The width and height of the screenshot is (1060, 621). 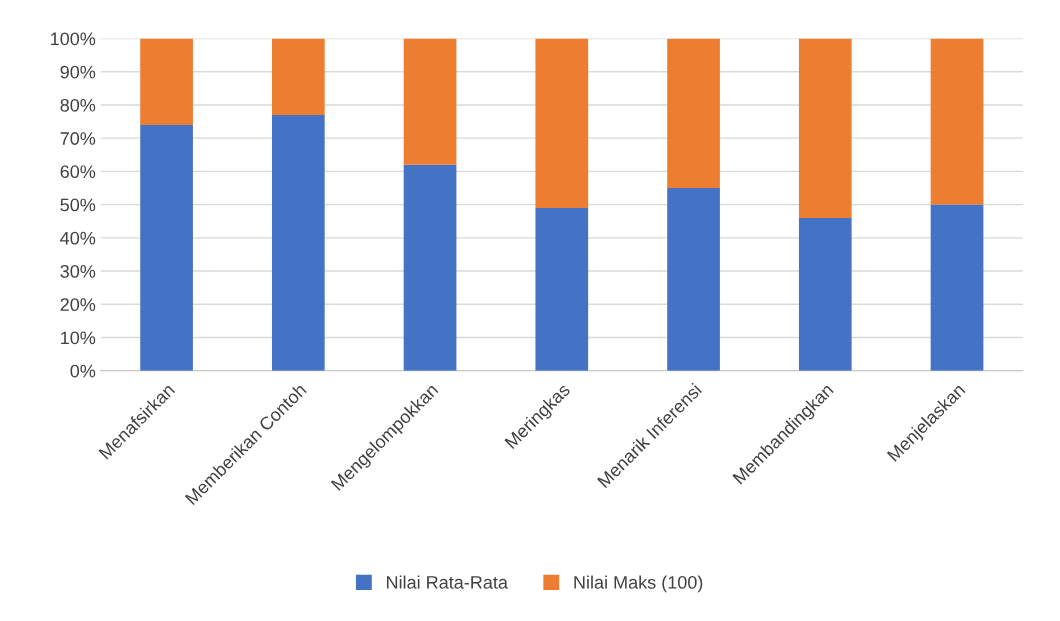 I want to click on y-tick-label: 0%, so click(x=83, y=371).